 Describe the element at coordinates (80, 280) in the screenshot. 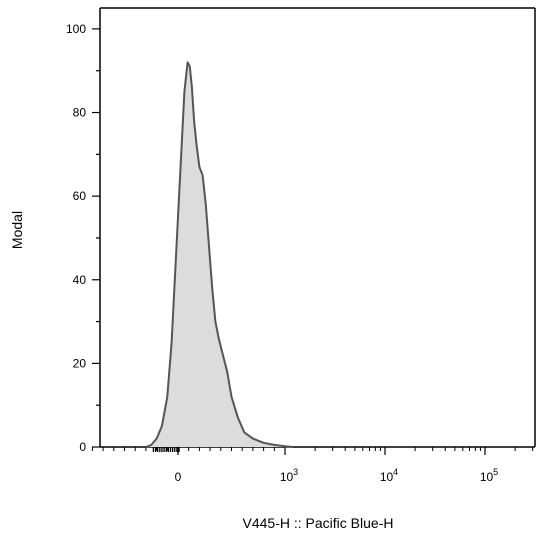

I see `y-tick-label: 40` at that location.